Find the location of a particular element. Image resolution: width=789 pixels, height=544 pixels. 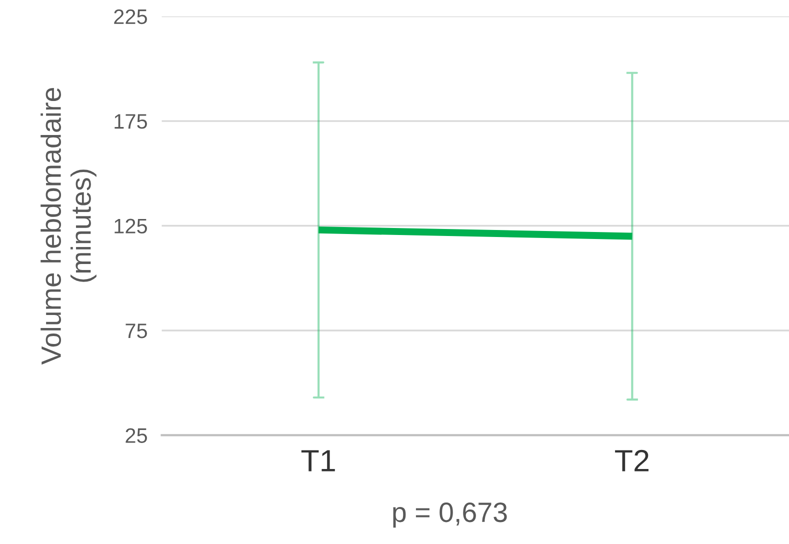

x-tick-label: T1 is located at coordinates (318, 461).